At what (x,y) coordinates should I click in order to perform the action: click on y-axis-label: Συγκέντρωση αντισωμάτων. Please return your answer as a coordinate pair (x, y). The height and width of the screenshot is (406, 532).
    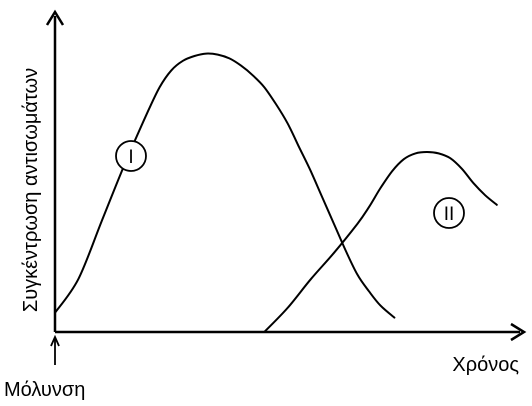
    Looking at the image, I should click on (31, 190).